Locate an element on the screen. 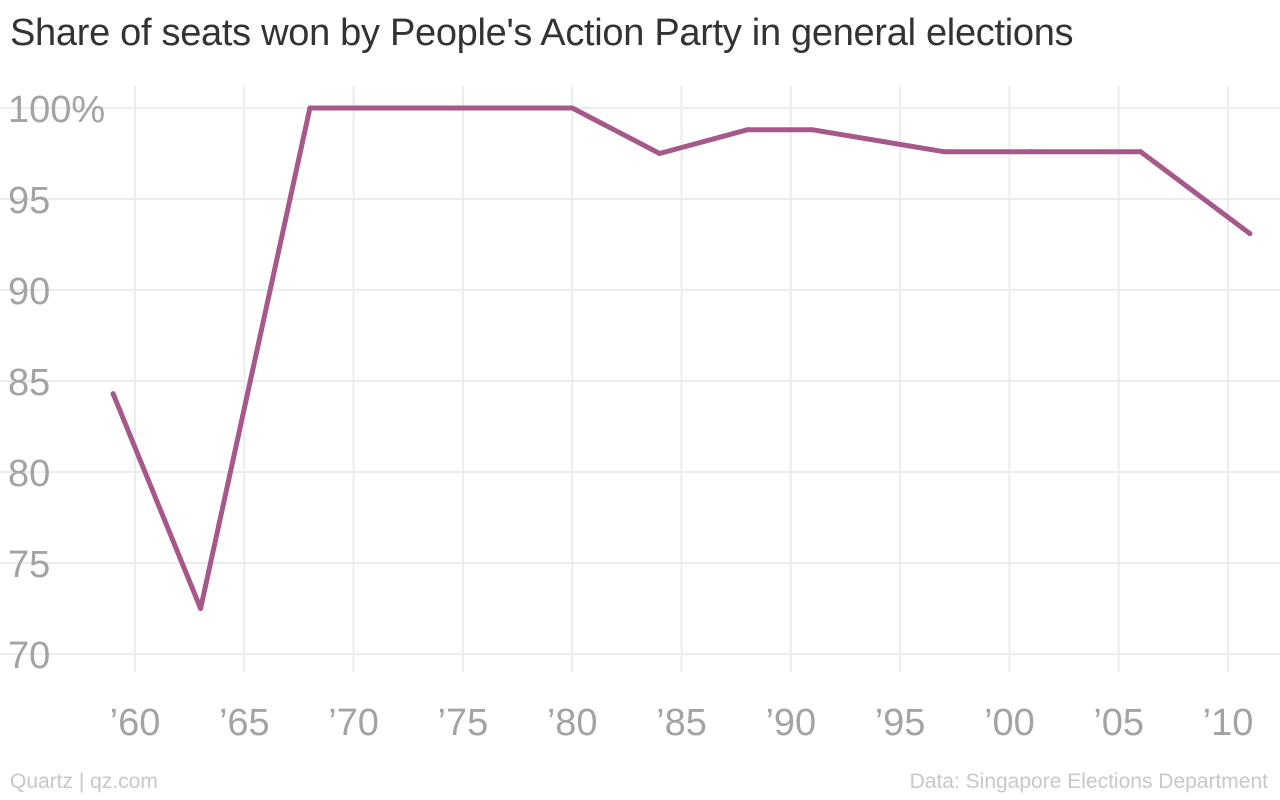 Image resolution: width=1280 pixels, height=800 pixels. y-tick-label: 100% is located at coordinates (56, 110).